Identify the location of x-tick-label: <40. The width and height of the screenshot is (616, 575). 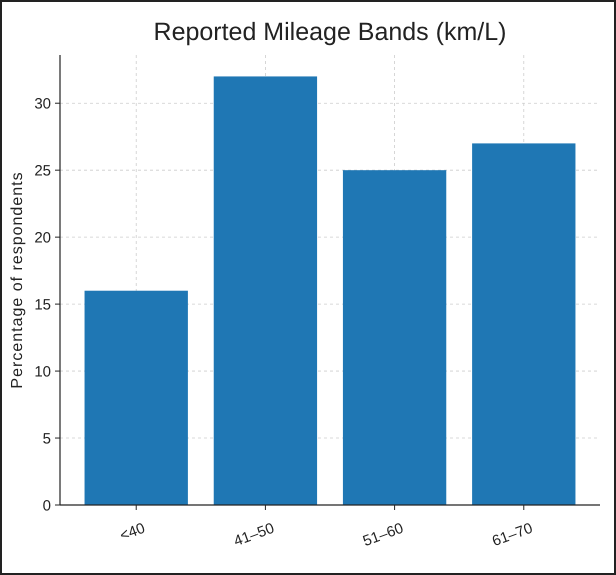
(133, 532).